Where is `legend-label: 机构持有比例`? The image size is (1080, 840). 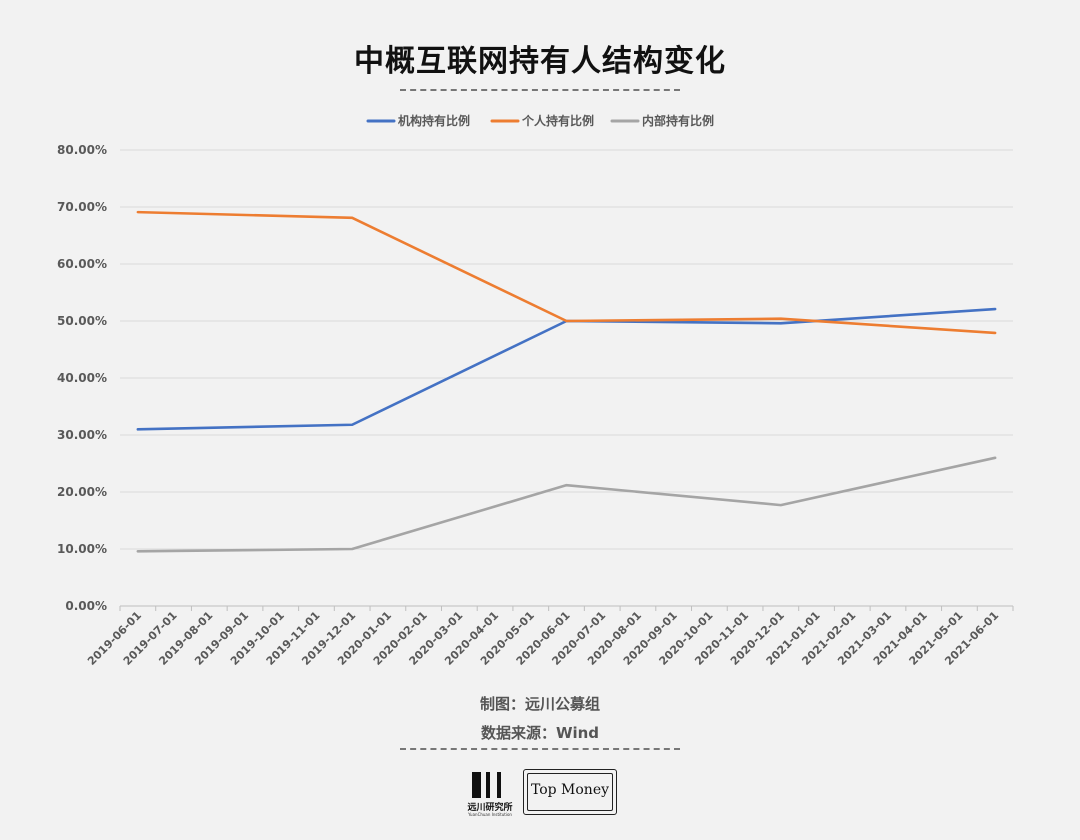
legend-label: 机构持有比例 is located at coordinates (434, 120).